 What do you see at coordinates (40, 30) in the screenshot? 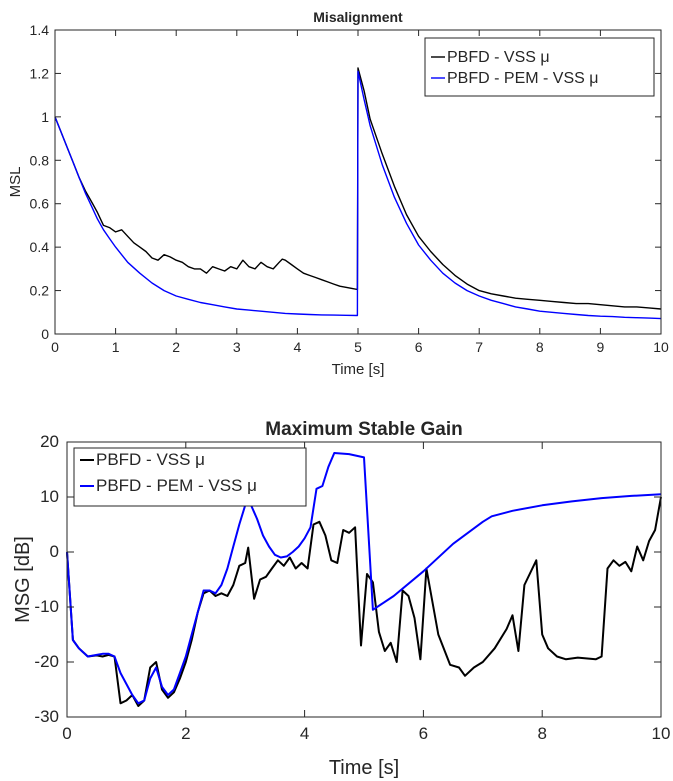
I see `y-tick-label: 1.4` at bounding box center [40, 30].